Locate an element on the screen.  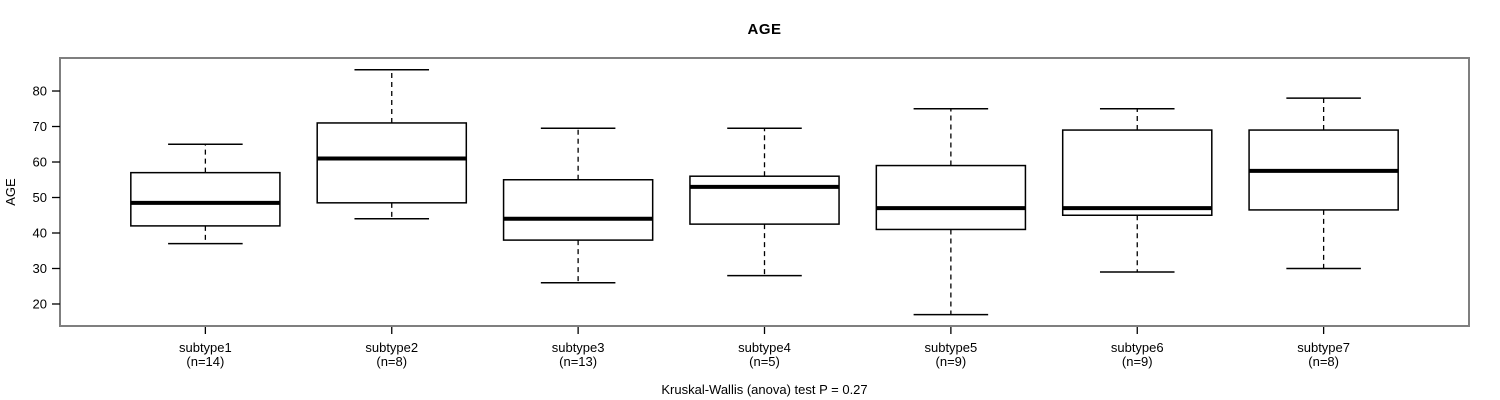
group-label: subtype4 is located at coordinates (764, 347).